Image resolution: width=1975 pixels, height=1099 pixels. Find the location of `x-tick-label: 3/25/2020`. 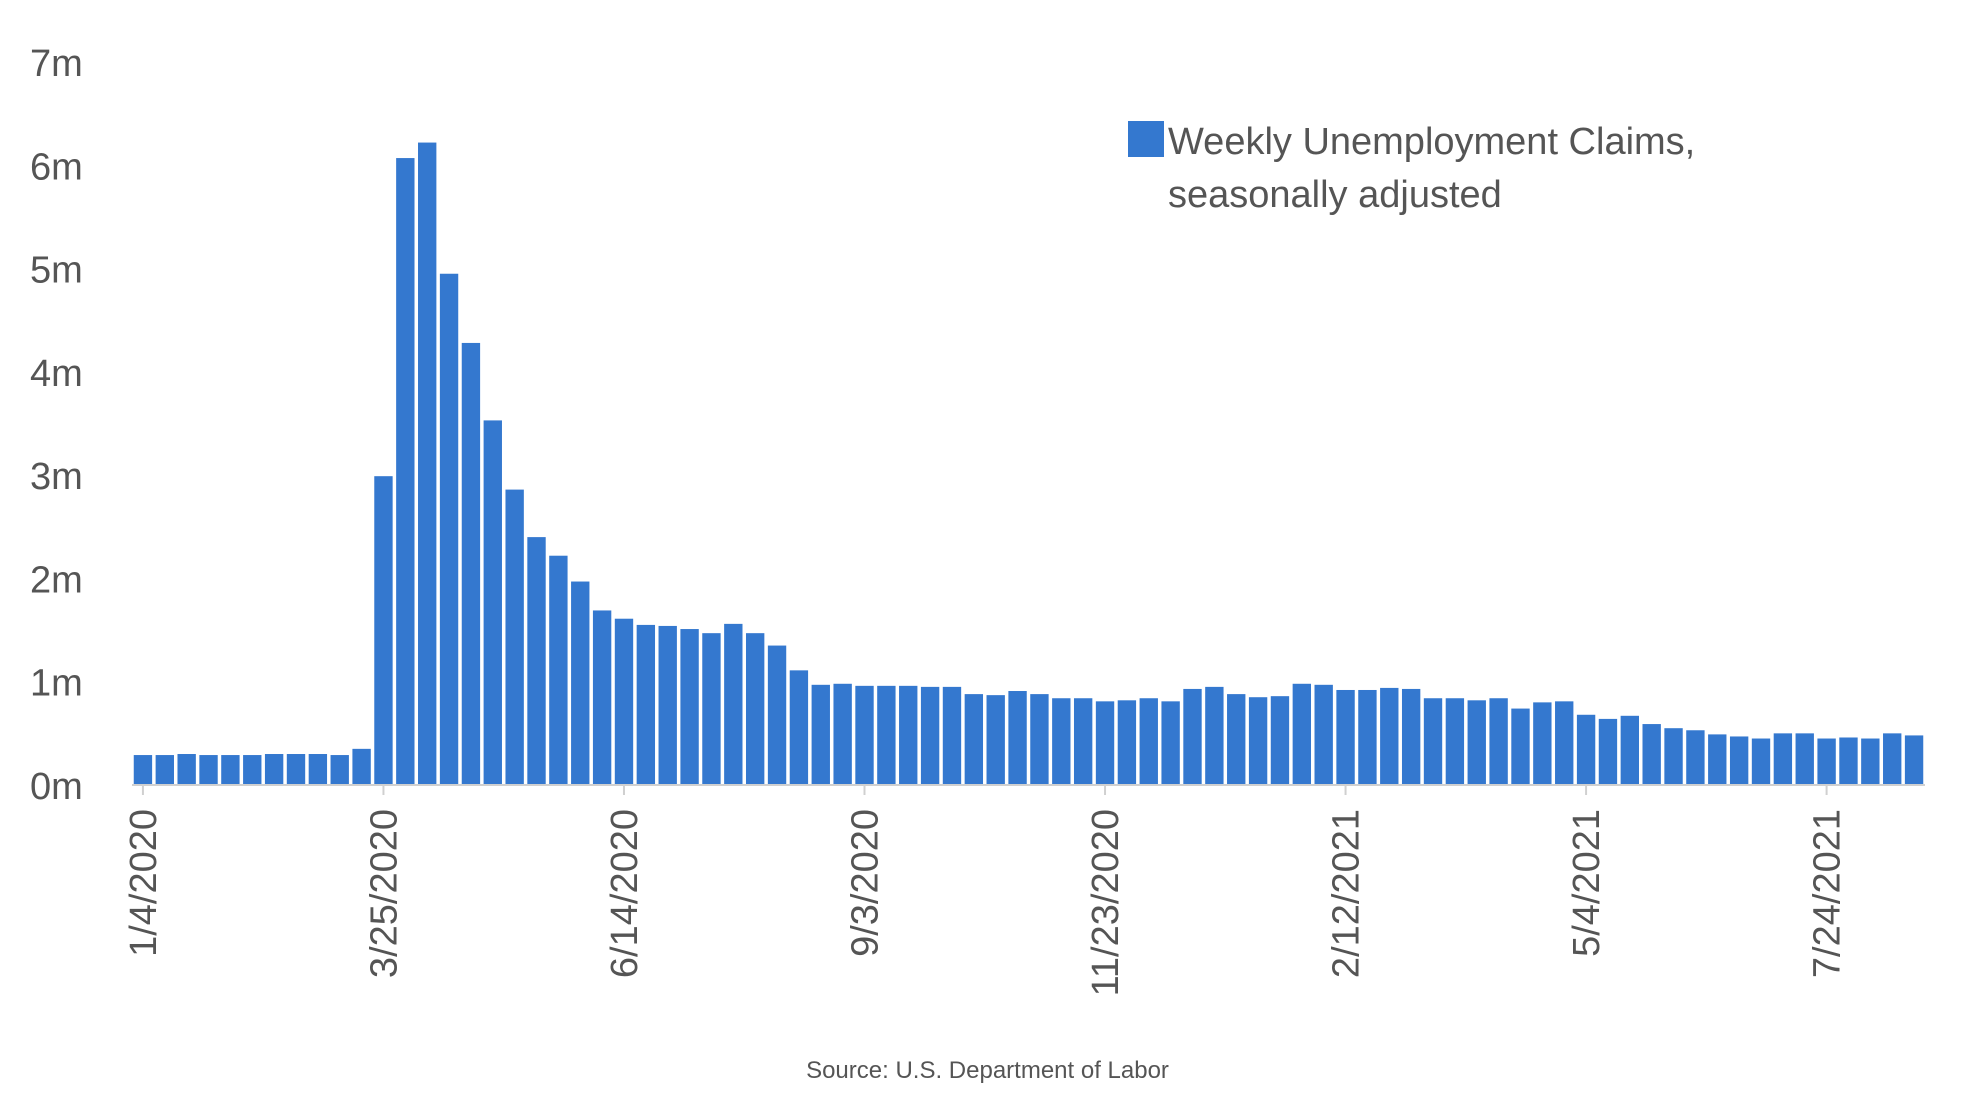

x-tick-label: 3/25/2020 is located at coordinates (384, 893).